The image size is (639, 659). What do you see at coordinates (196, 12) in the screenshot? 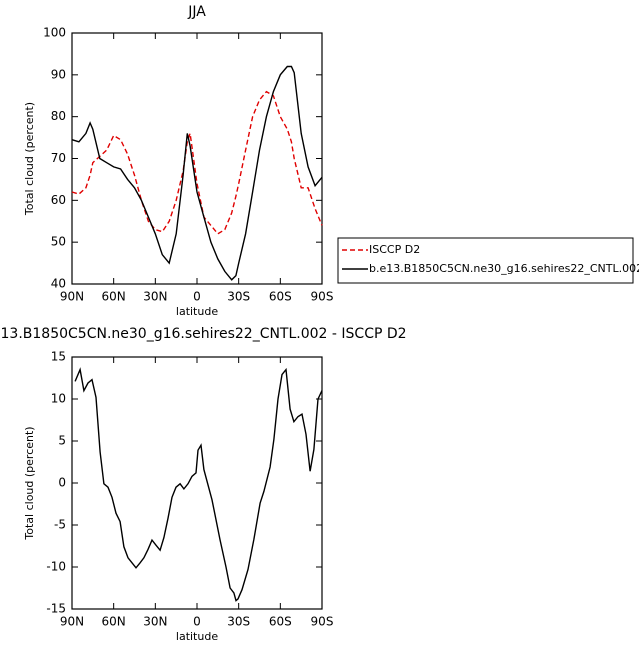
I see `chart-title: JJA` at bounding box center [196, 12].